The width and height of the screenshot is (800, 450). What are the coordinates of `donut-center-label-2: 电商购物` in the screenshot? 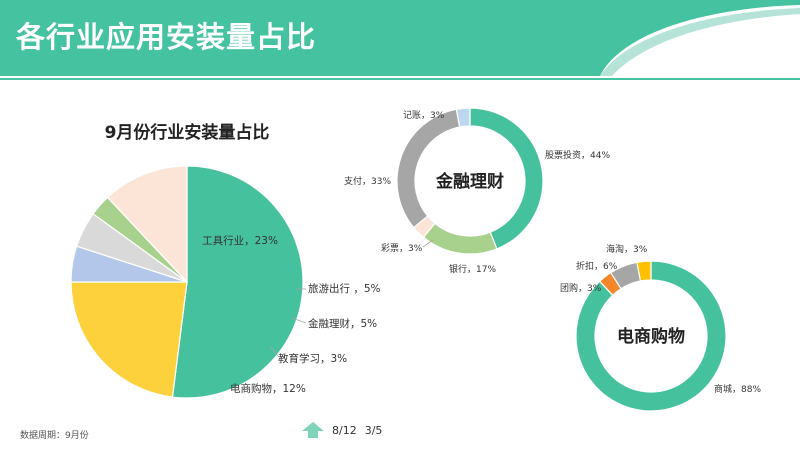 It's located at (651, 336).